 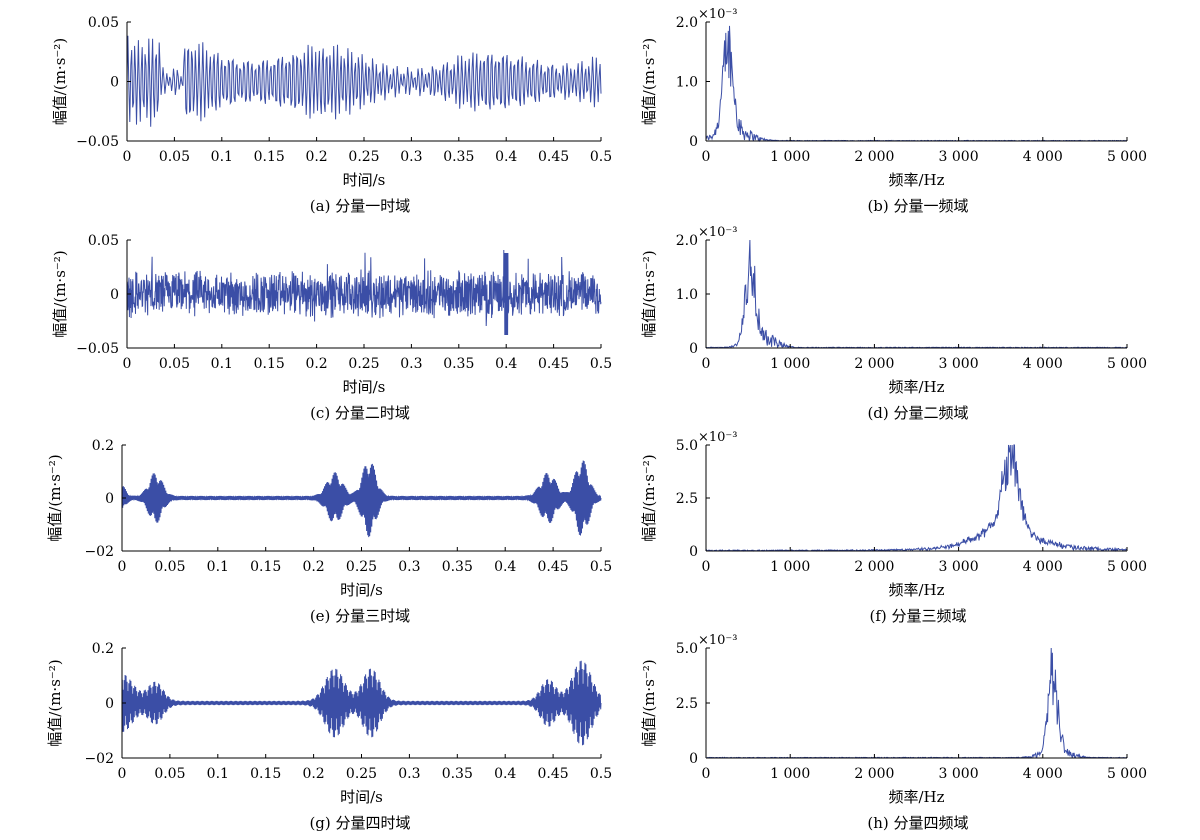 I want to click on panel-caption: (d) 分量二频域, so click(x=917, y=413).